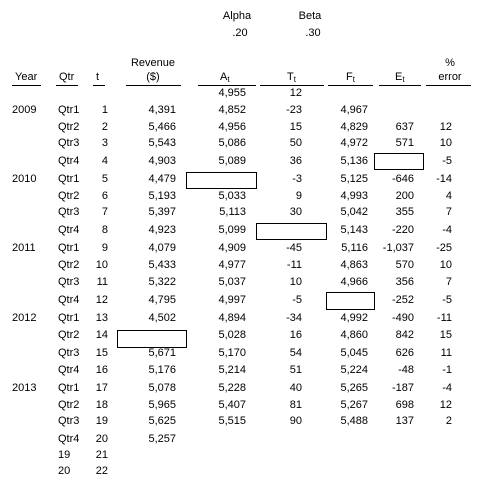  I want to click on cell-revenue: 4,479, so click(162, 179).